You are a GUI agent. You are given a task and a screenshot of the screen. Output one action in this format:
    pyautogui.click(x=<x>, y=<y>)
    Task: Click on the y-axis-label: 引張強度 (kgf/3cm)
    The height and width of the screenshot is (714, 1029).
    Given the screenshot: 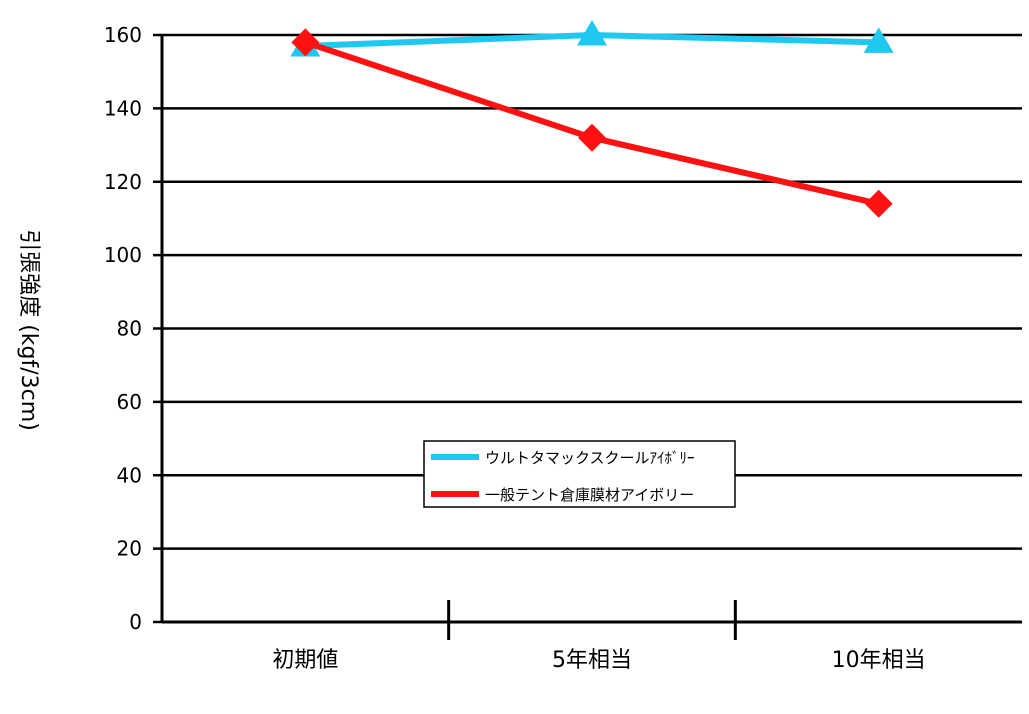 What is the action you would take?
    pyautogui.click(x=28, y=330)
    